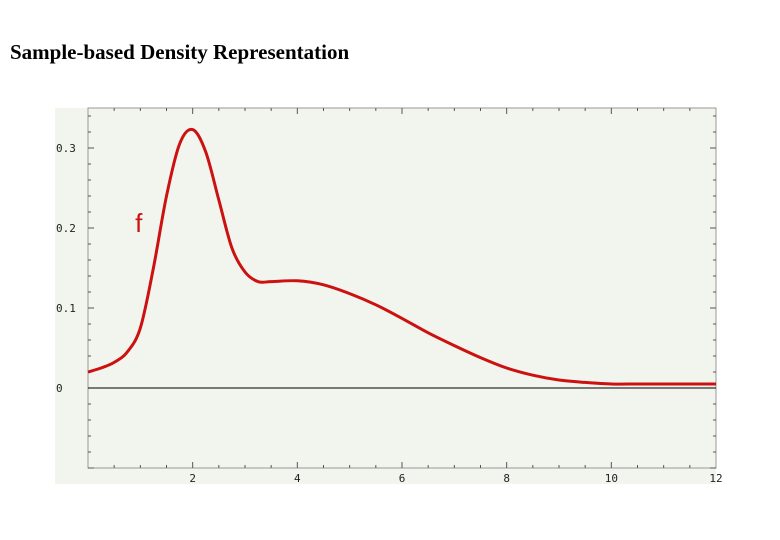  What do you see at coordinates (402, 478) in the screenshot?
I see `x-tick-label: 6` at bounding box center [402, 478].